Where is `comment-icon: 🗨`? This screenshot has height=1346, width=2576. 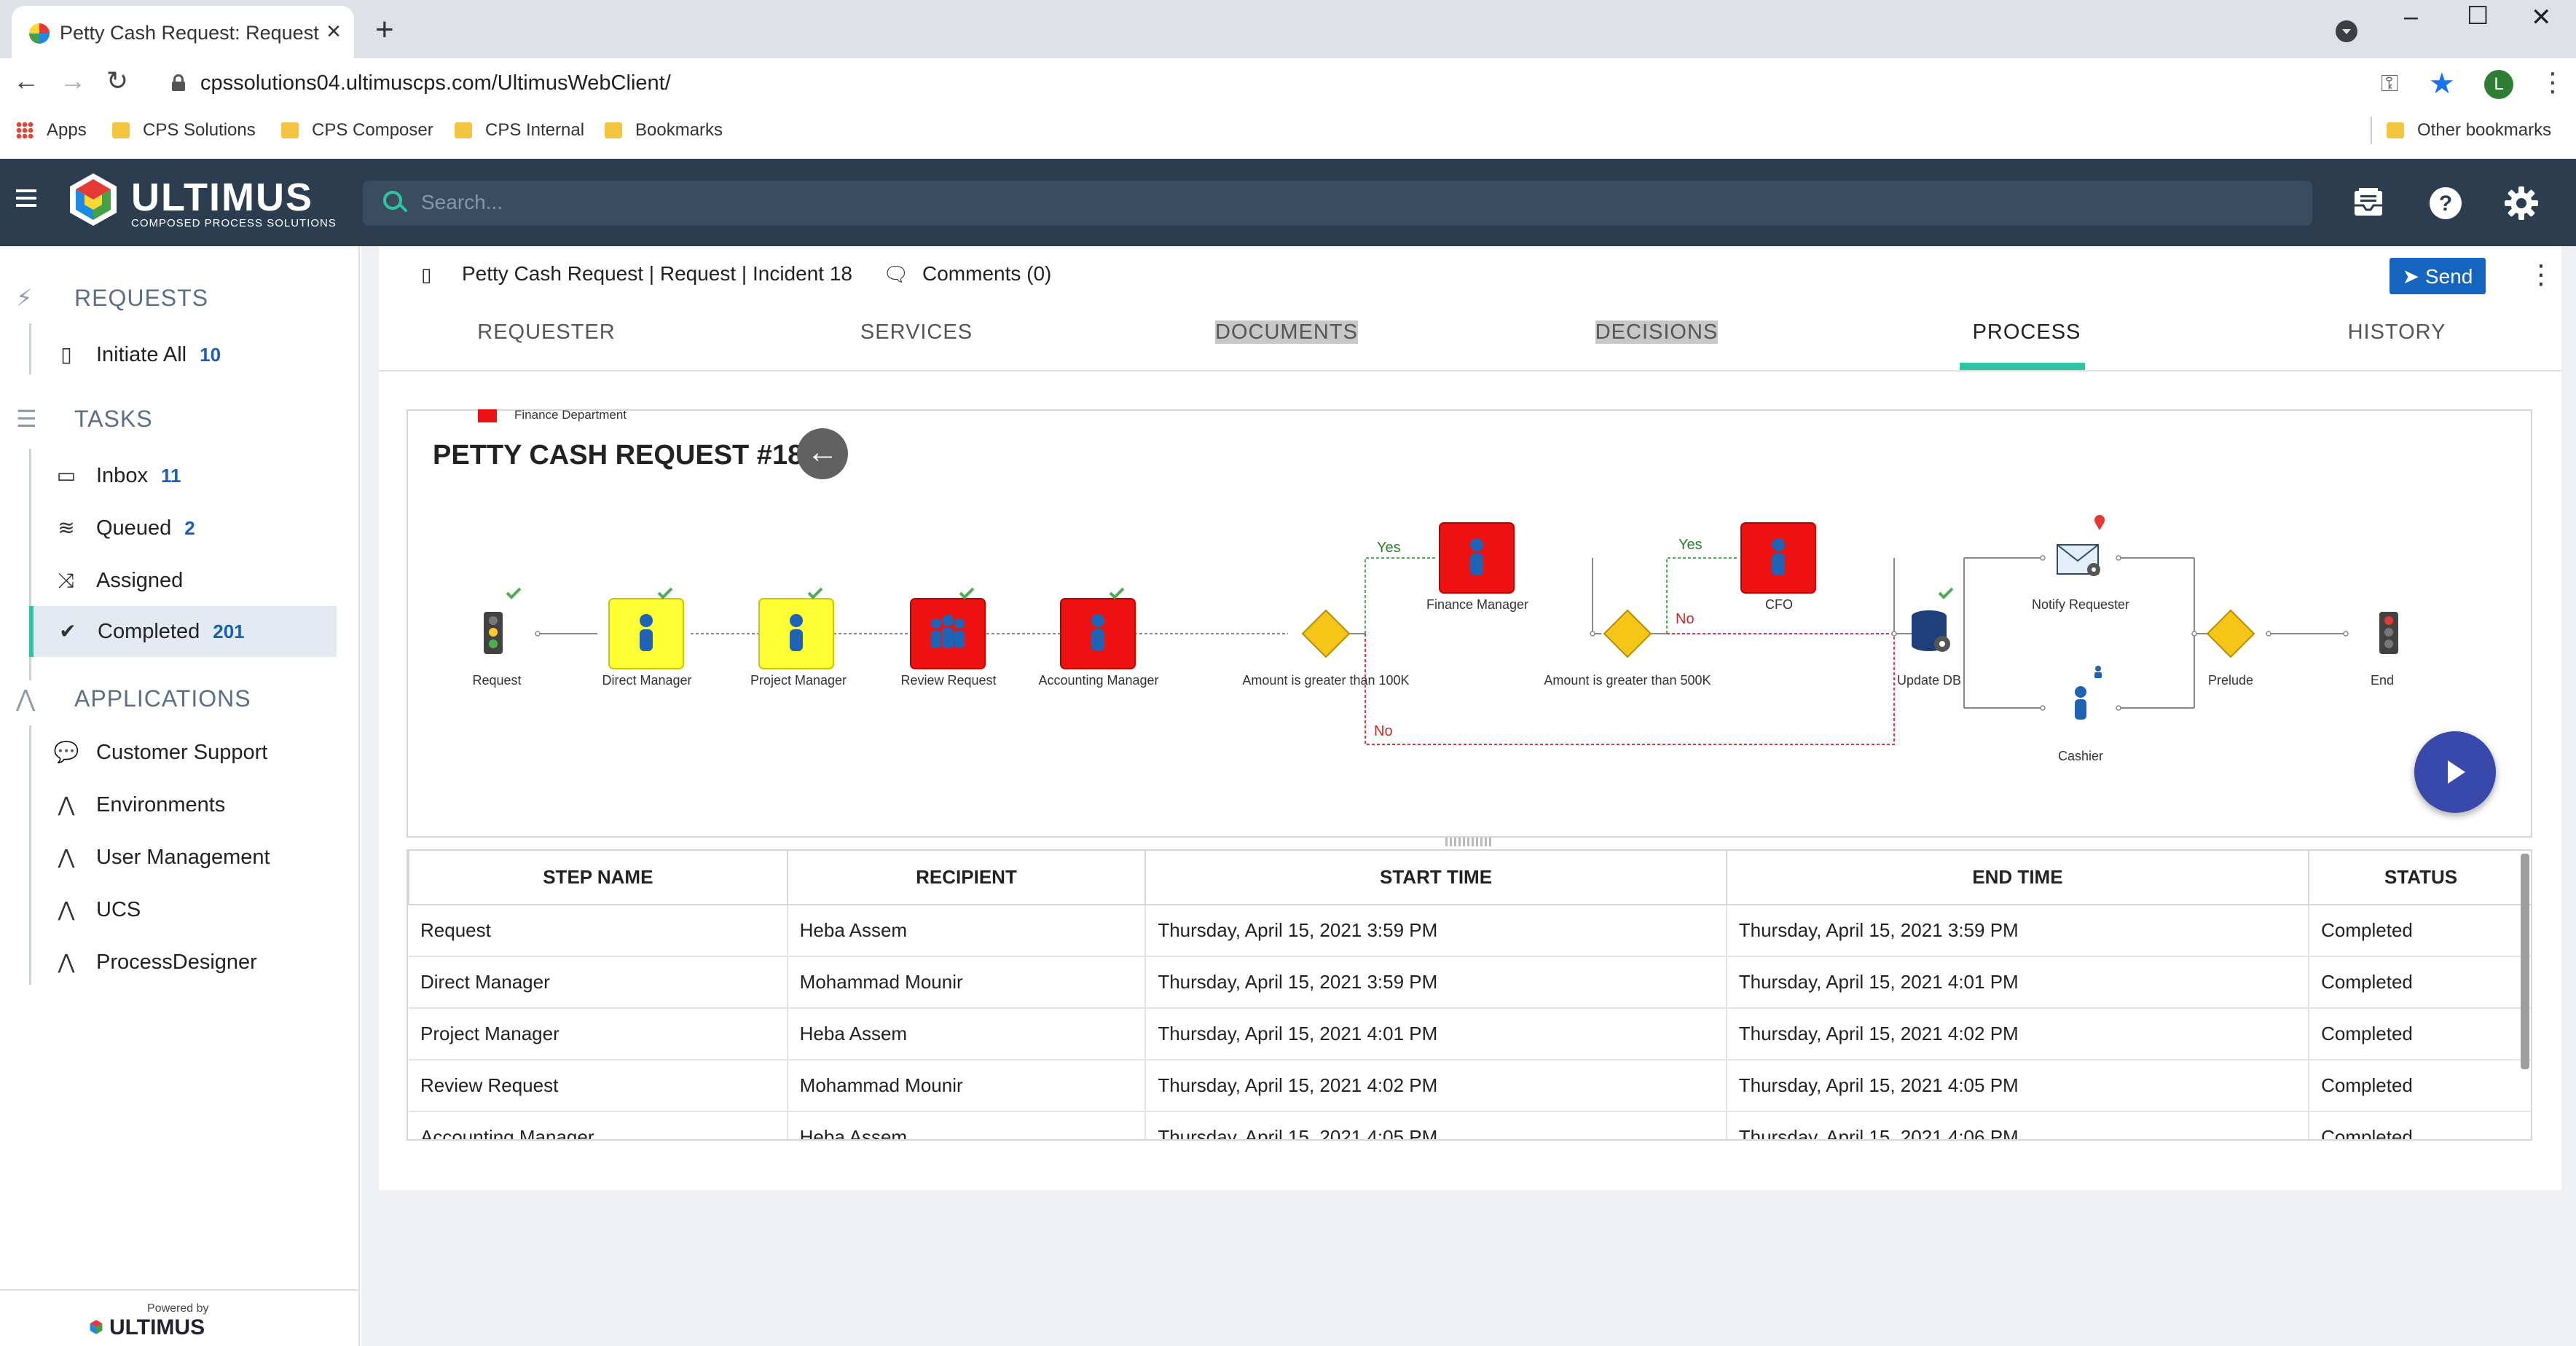 comment-icon: 🗨 is located at coordinates (896, 274).